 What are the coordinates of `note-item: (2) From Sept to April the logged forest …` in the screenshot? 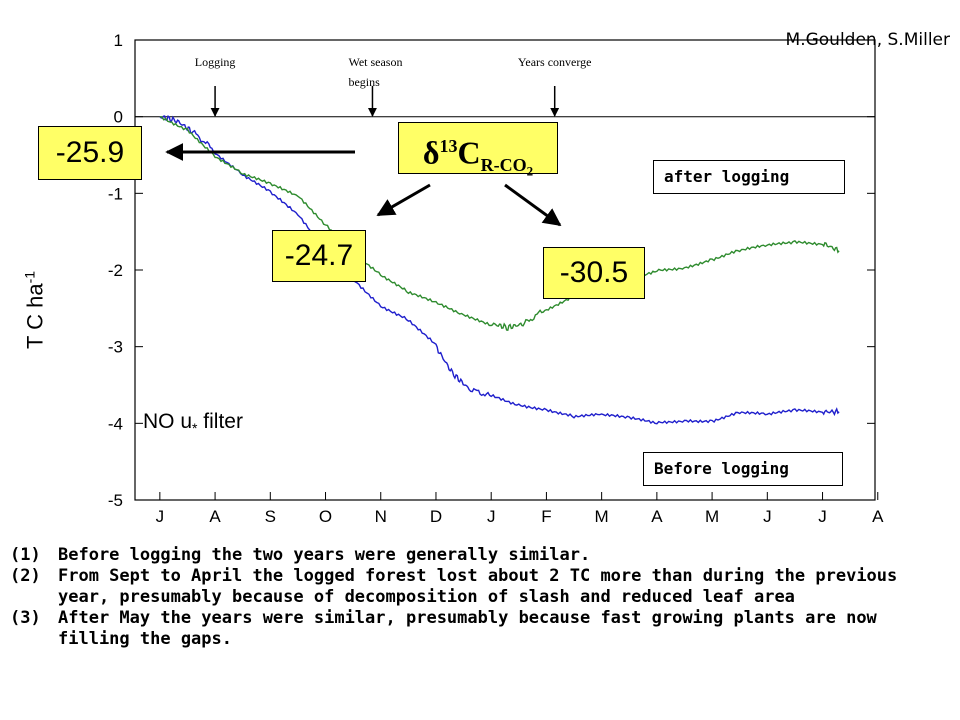 It's located at (480, 587).